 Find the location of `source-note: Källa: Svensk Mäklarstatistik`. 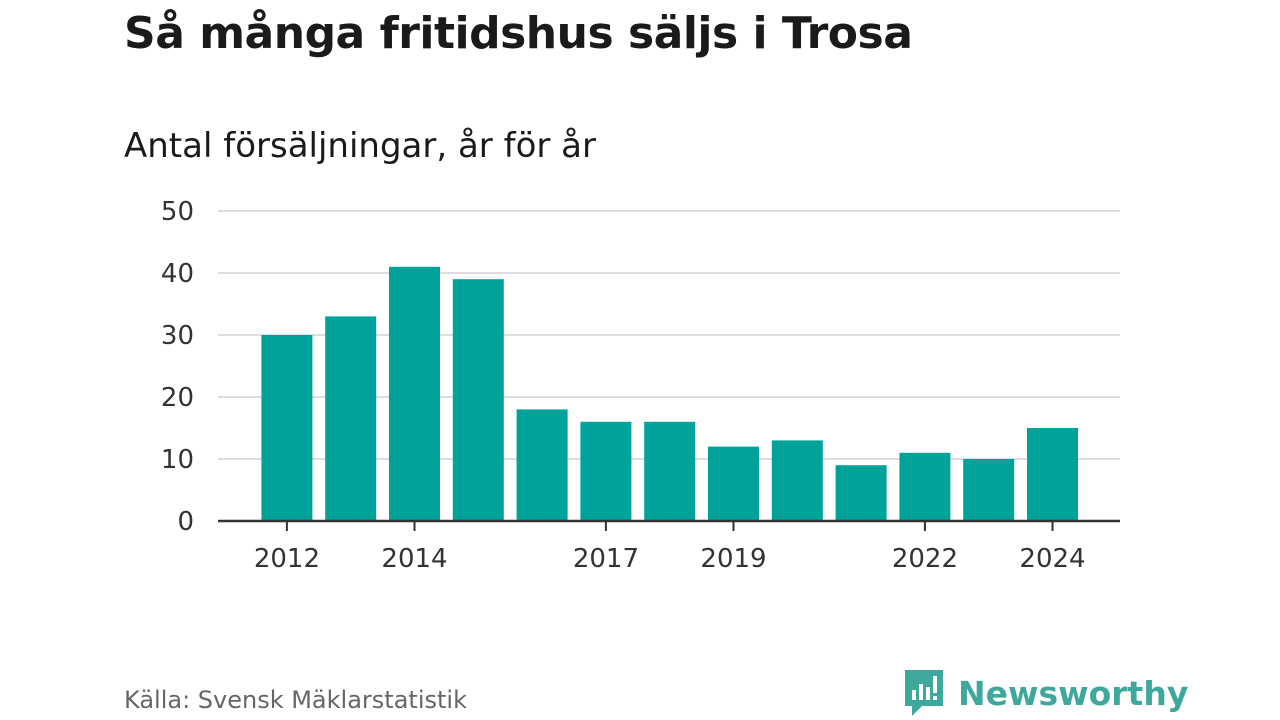

source-note: Källa: Svensk Mäklarstatistik is located at coordinates (295, 700).